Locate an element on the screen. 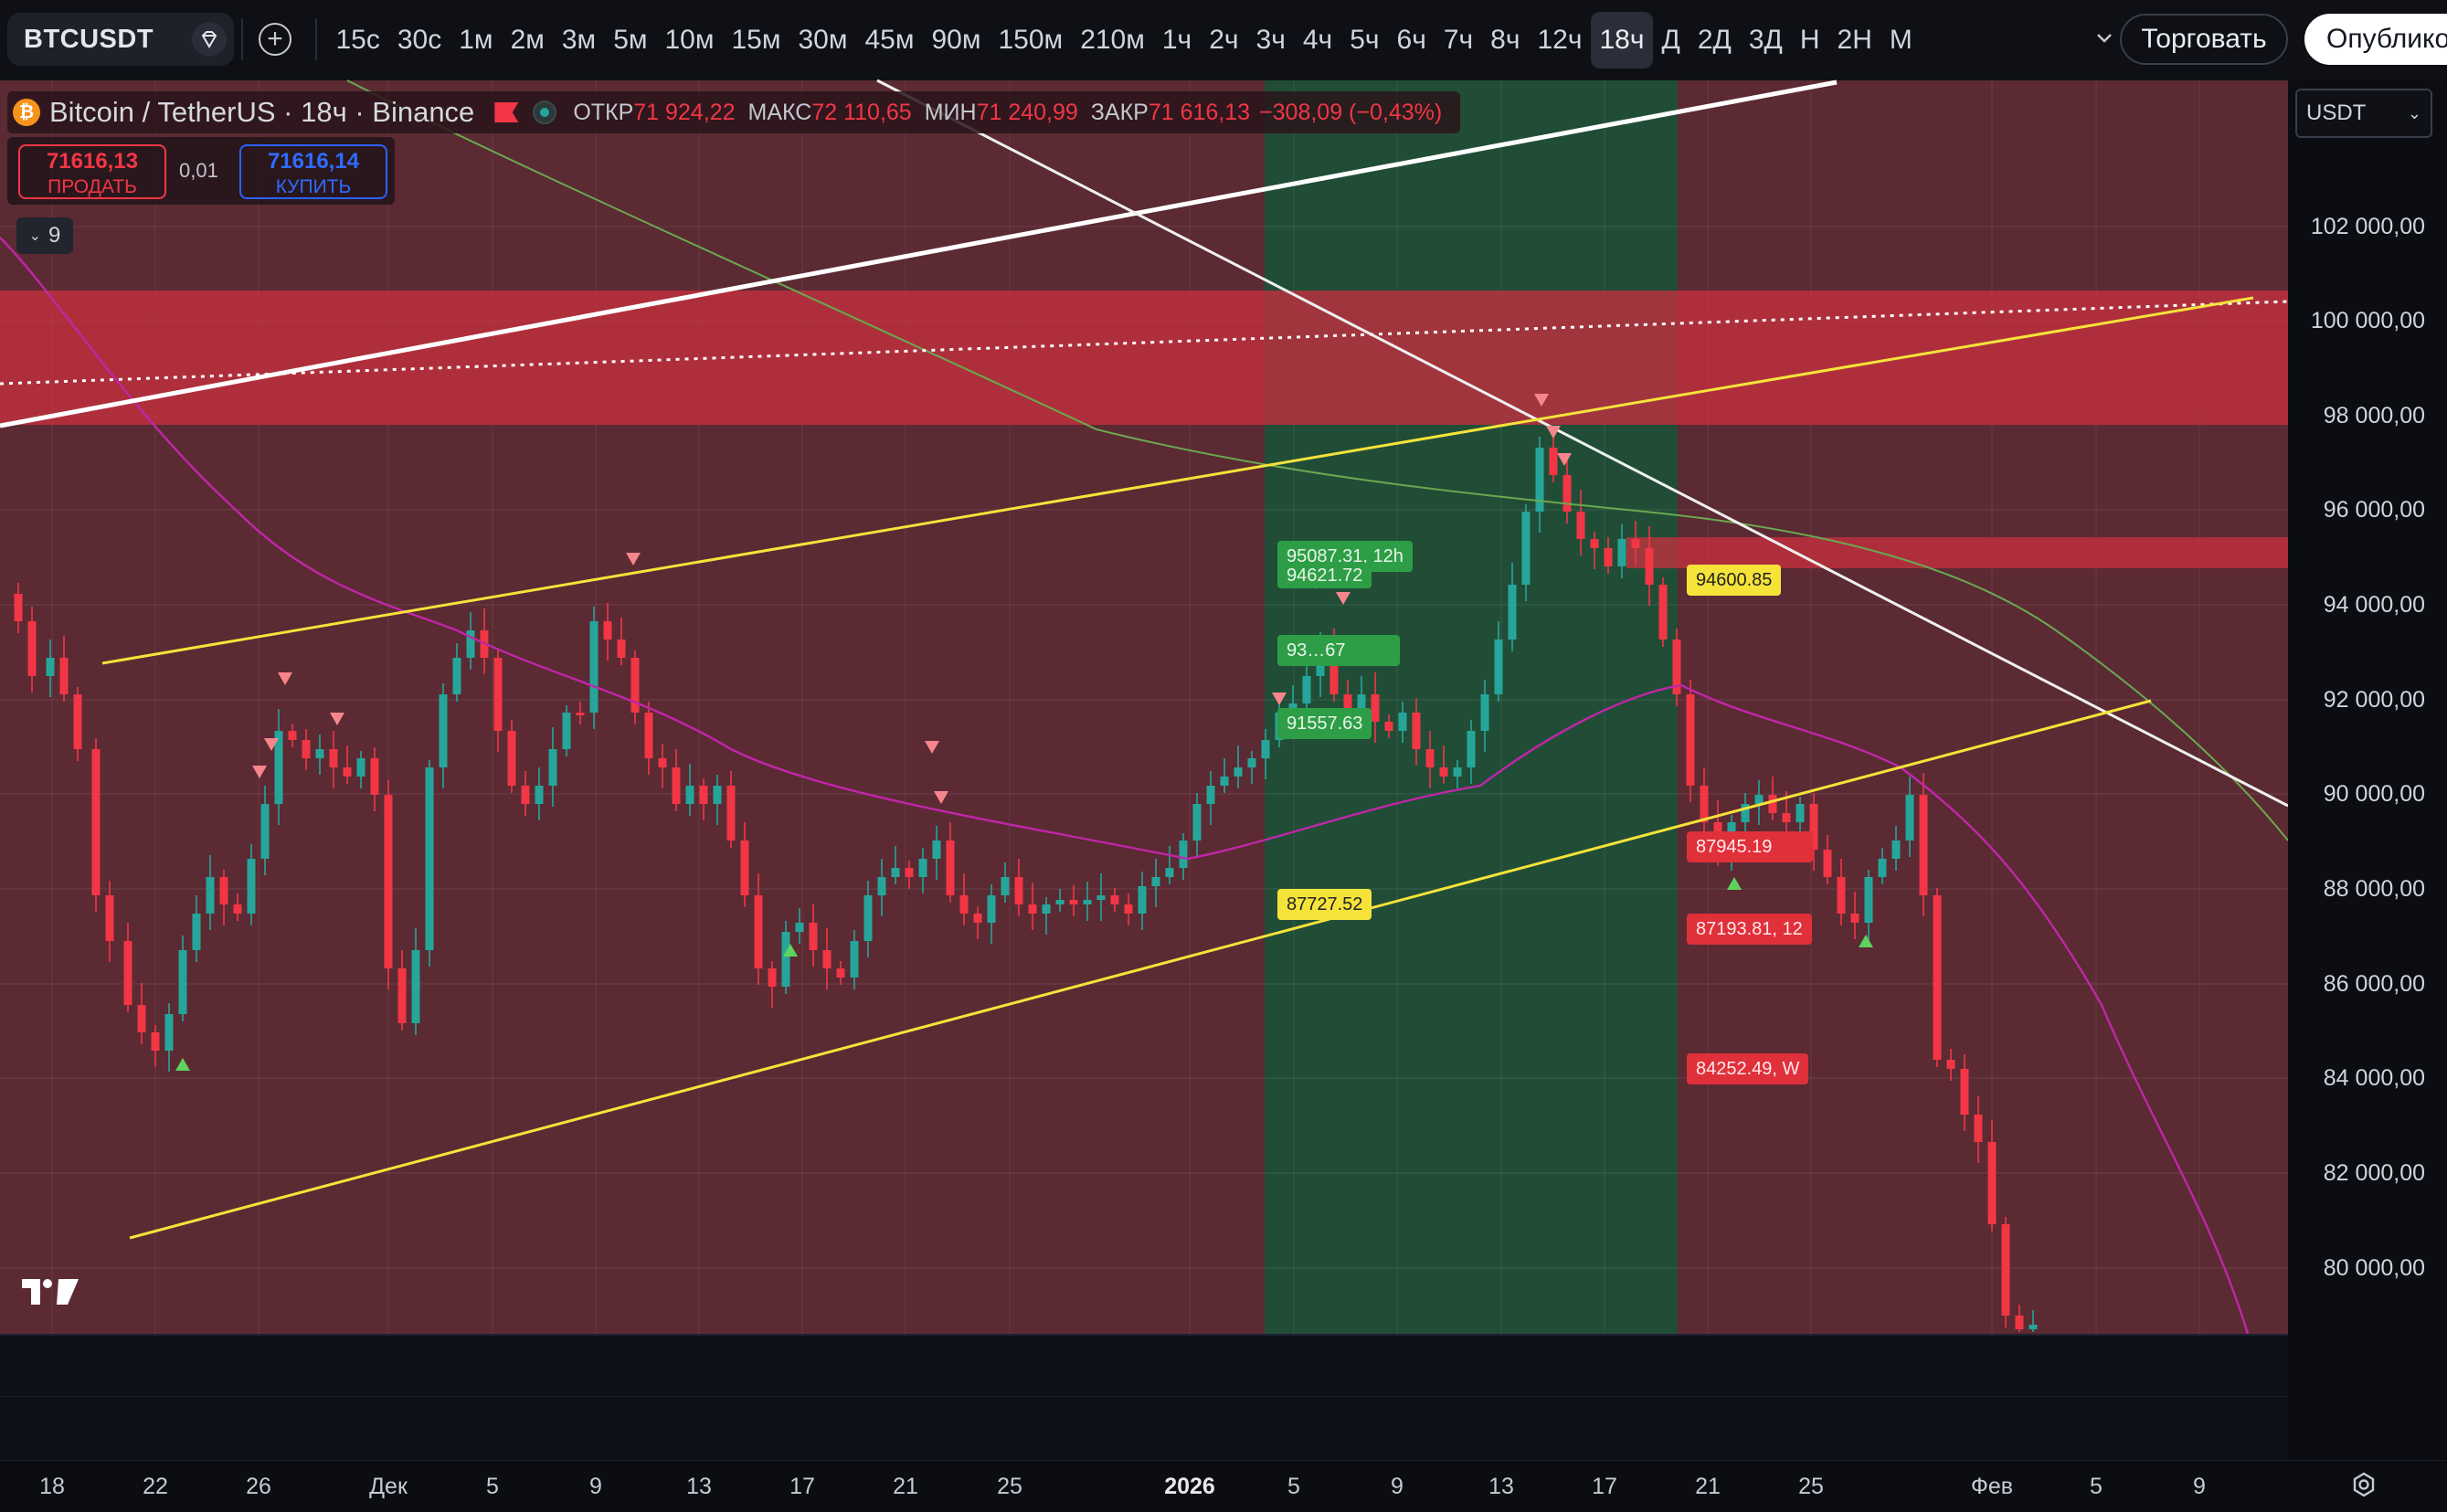  publish-button: Опублико is located at coordinates (2375, 39).